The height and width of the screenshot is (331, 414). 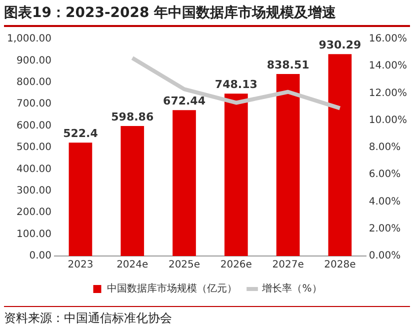 I want to click on y2-tick-label: 4.00%, so click(x=384, y=202).